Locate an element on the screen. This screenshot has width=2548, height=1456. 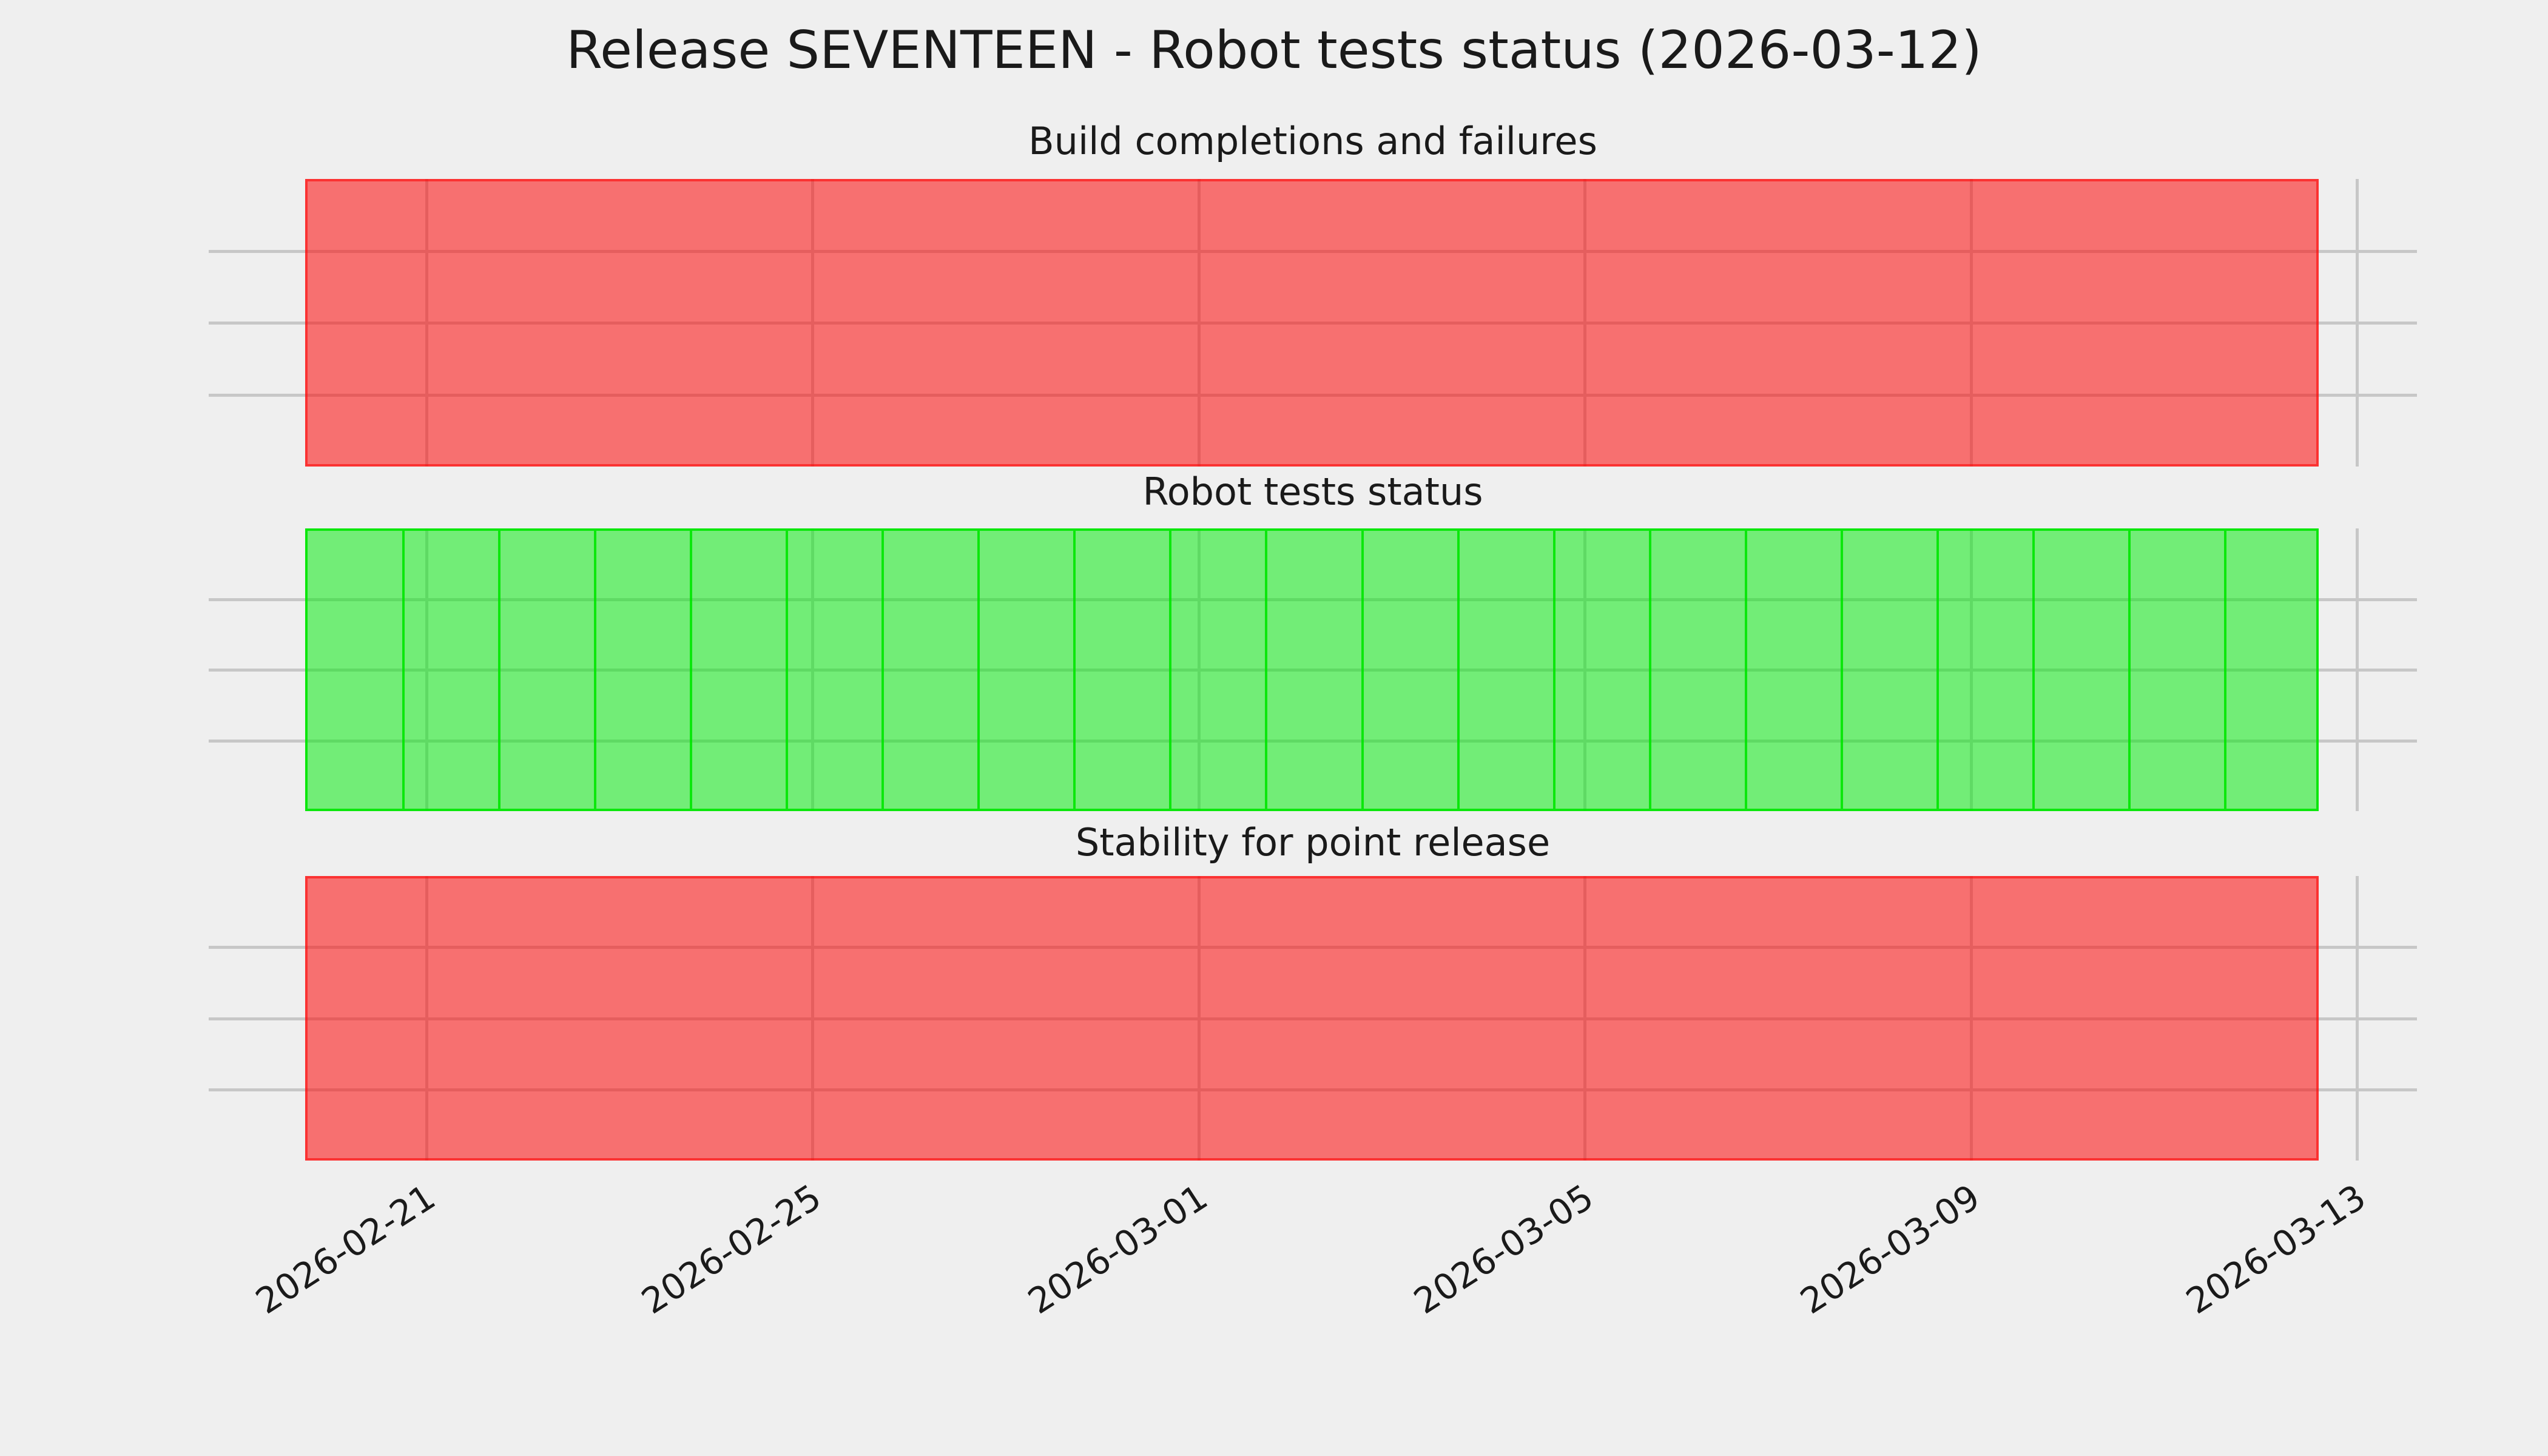
x-tick-label: 2026-02-25 is located at coordinates (731, 1249).